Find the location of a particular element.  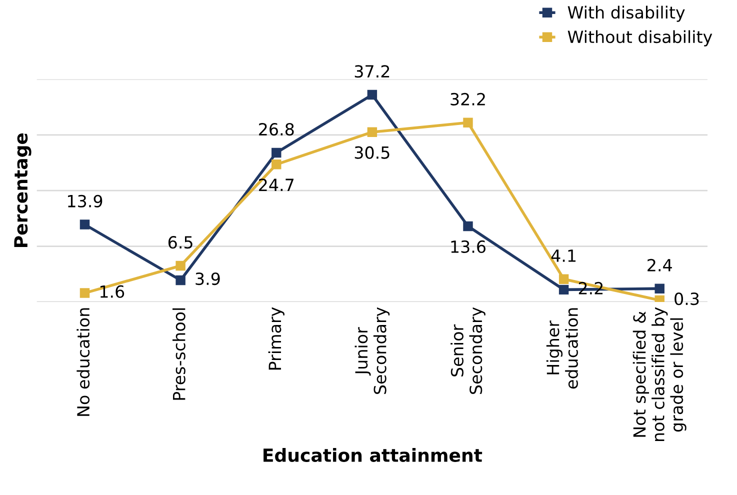

data-label: 3.9 is located at coordinates (208, 279).